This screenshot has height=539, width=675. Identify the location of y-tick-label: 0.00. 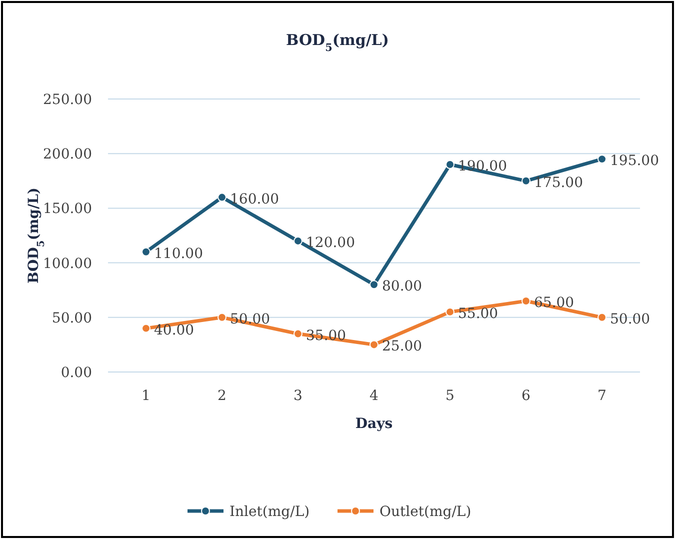
(76, 373).